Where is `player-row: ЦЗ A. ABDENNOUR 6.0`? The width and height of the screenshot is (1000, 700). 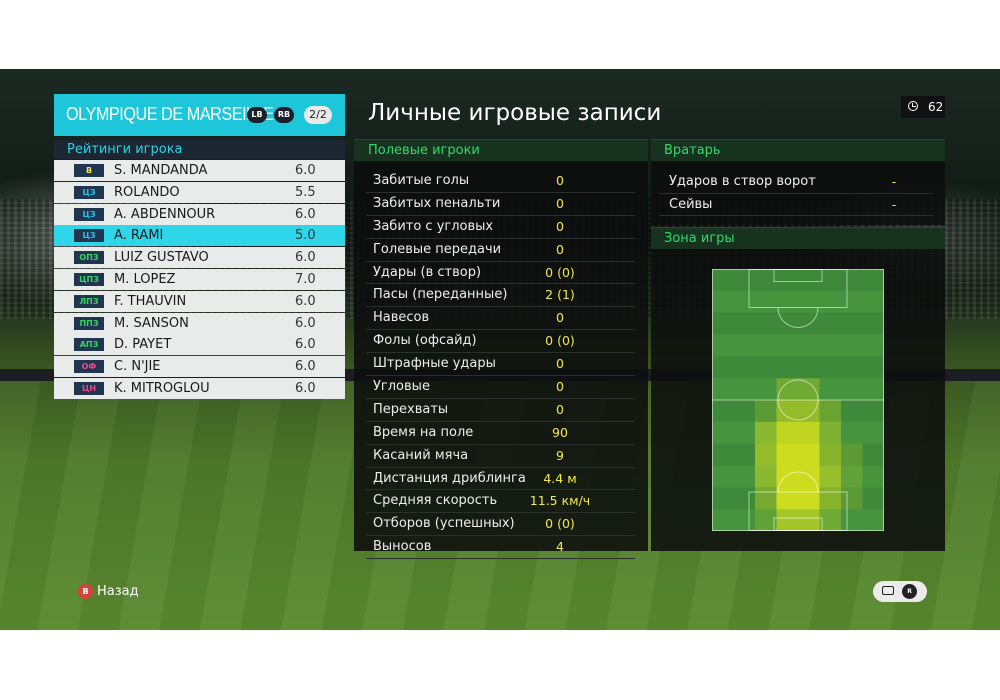
player-row: ЦЗ A. ABDENNOUR 6.0 is located at coordinates (199, 214).